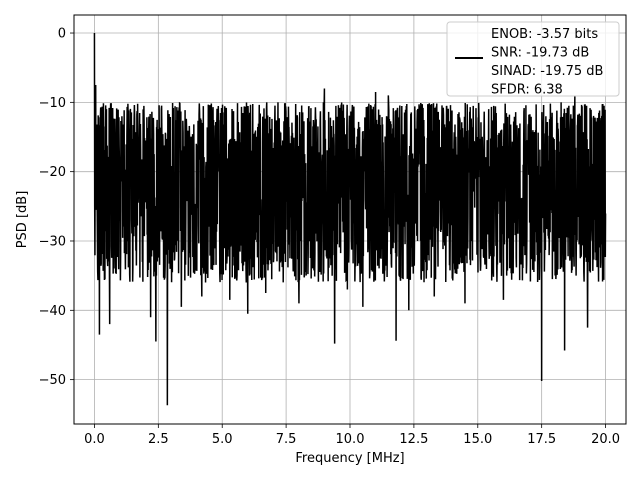  What do you see at coordinates (413, 439) in the screenshot?
I see `x-tick-label: 12.5` at bounding box center [413, 439].